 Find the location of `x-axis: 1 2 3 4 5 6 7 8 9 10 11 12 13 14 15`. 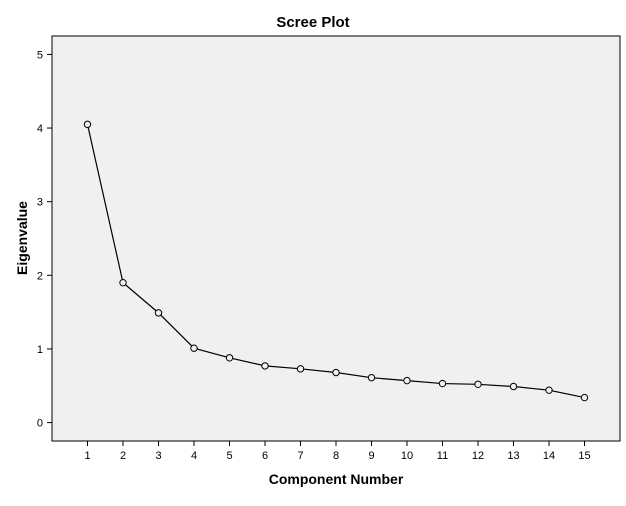

x-axis: 1 2 3 4 5 6 7 8 9 10 11 12 13 14 15 is located at coordinates (337, 451).